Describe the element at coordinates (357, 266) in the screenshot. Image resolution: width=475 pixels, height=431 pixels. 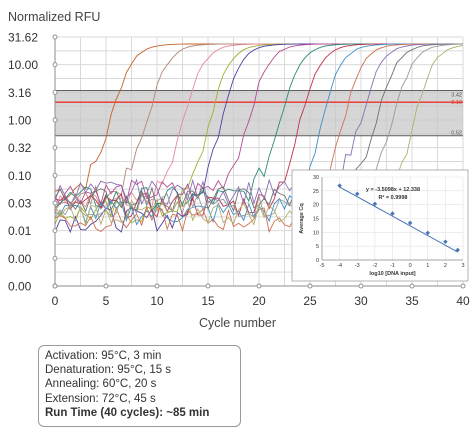
I see `inset-x-tick-label: -3` at that location.